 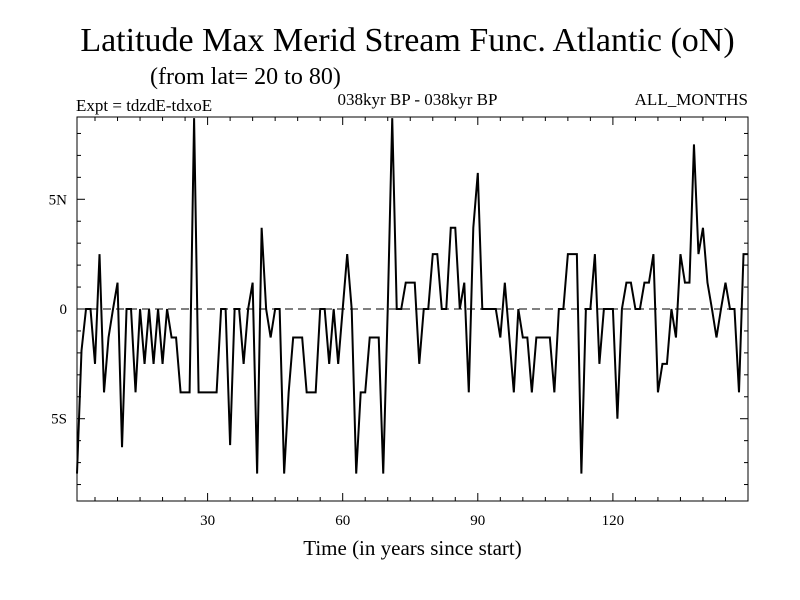 I want to click on x-tick-label: 90, so click(x=477, y=521).